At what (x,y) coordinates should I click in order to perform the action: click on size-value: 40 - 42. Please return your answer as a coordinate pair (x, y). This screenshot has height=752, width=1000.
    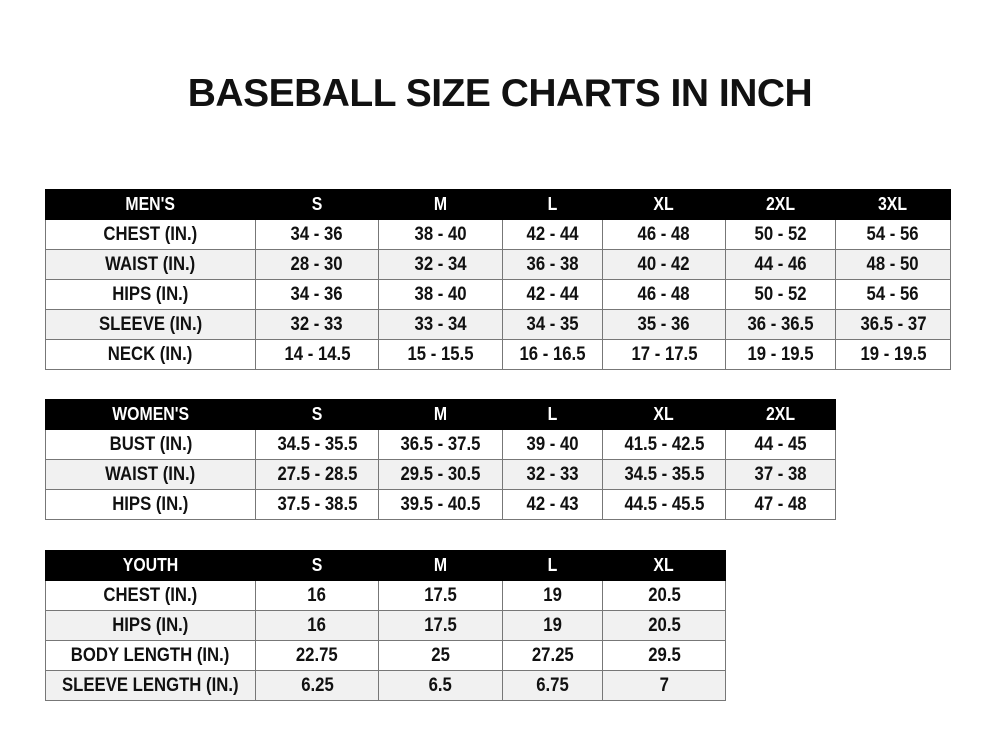
    Looking at the image, I should click on (664, 264).